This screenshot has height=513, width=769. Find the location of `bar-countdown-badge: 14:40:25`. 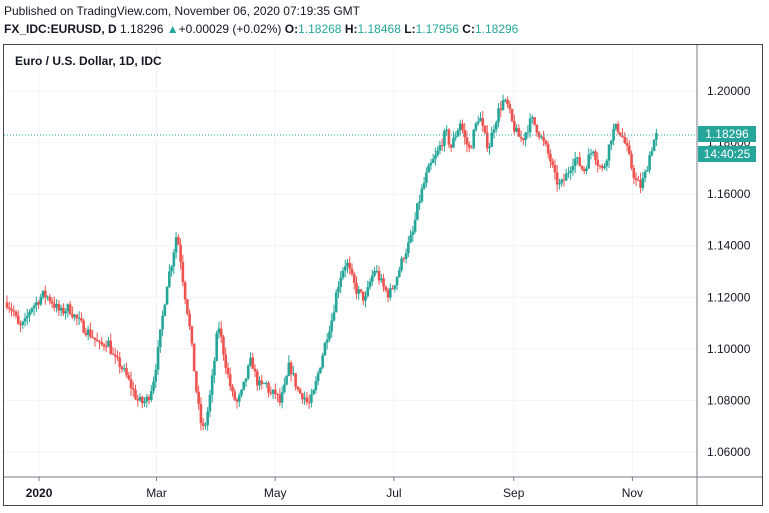

bar-countdown-badge: 14:40:25 is located at coordinates (727, 154).